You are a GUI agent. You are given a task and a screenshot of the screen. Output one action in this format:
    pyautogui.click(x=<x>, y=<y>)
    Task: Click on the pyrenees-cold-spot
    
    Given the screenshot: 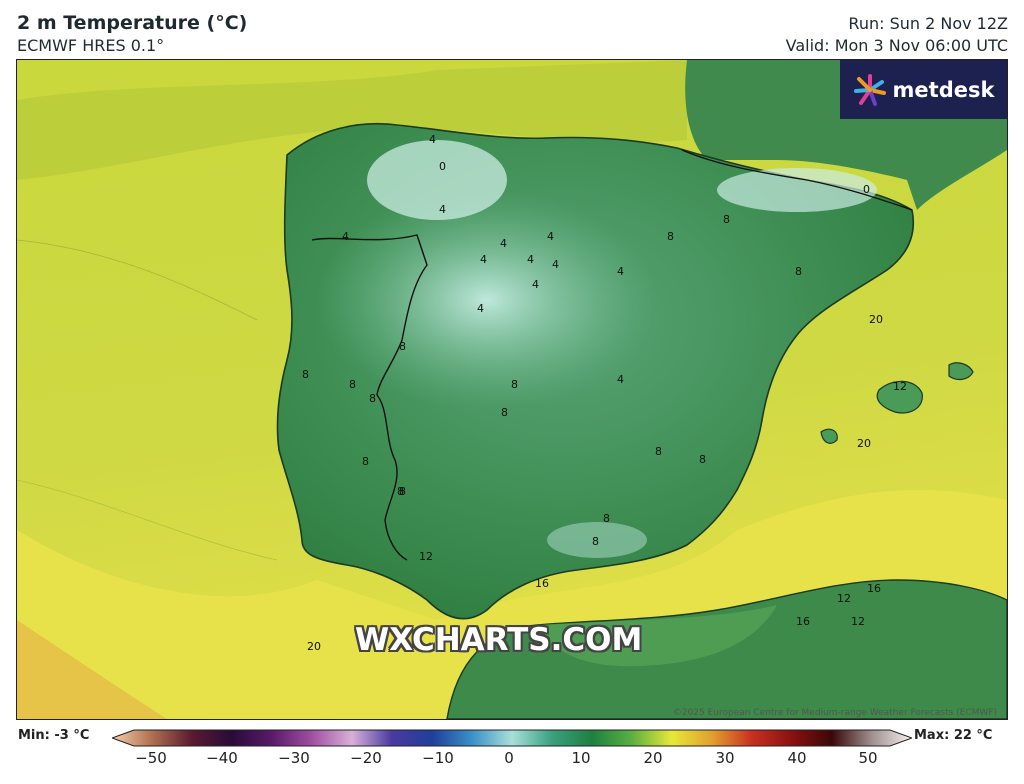 What is the action you would take?
    pyautogui.click(x=797, y=190)
    